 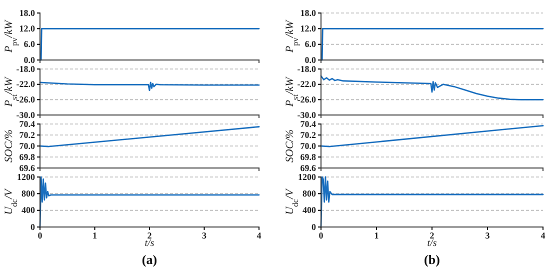 What do you see at coordinates (432, 259) in the screenshot?
I see `text: (b)` at bounding box center [432, 259].